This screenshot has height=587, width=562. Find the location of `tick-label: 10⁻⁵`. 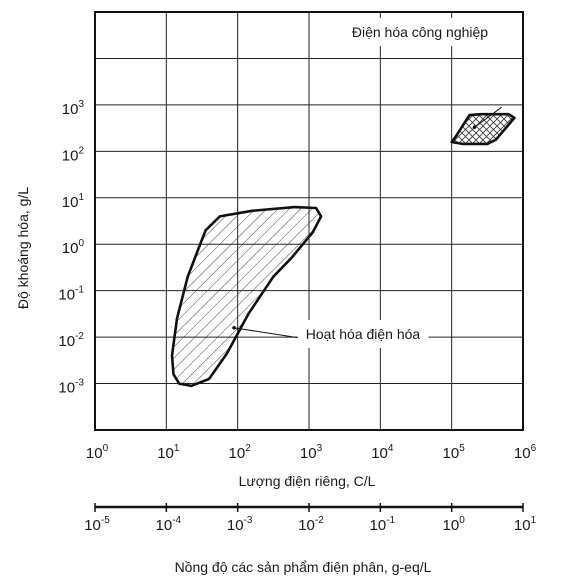

tick-label: 10⁻⁵ is located at coordinates (97, 524).